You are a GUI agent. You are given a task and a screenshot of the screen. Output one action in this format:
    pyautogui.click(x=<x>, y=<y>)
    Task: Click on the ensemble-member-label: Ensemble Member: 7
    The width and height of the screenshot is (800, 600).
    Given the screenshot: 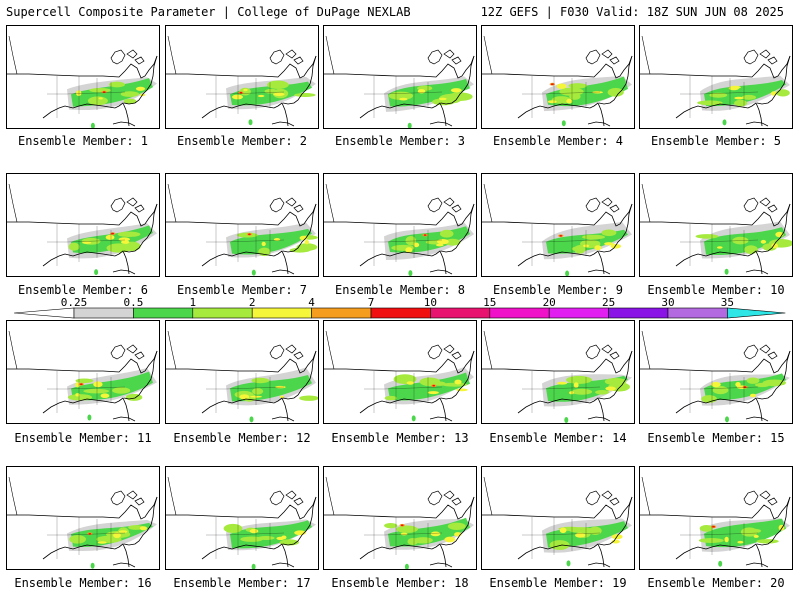 What is the action you would take?
    pyautogui.click(x=242, y=290)
    